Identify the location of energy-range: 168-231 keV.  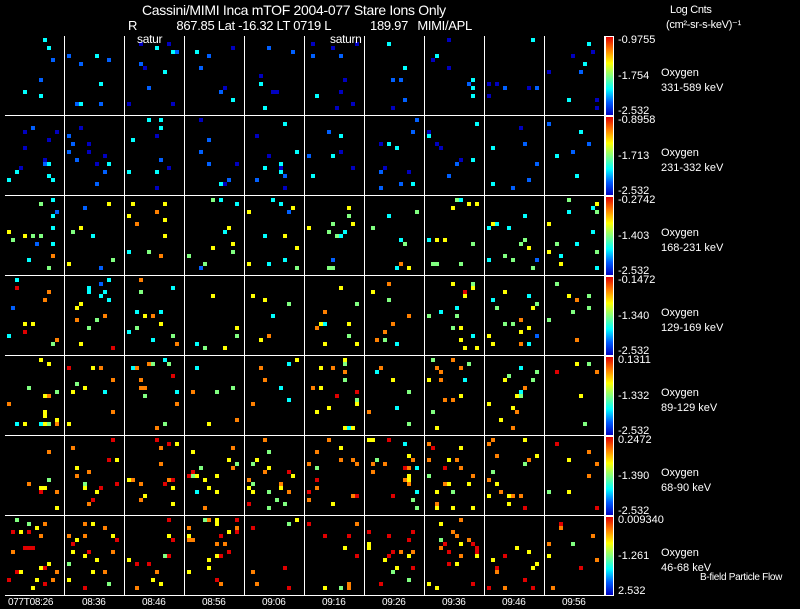
(692, 248).